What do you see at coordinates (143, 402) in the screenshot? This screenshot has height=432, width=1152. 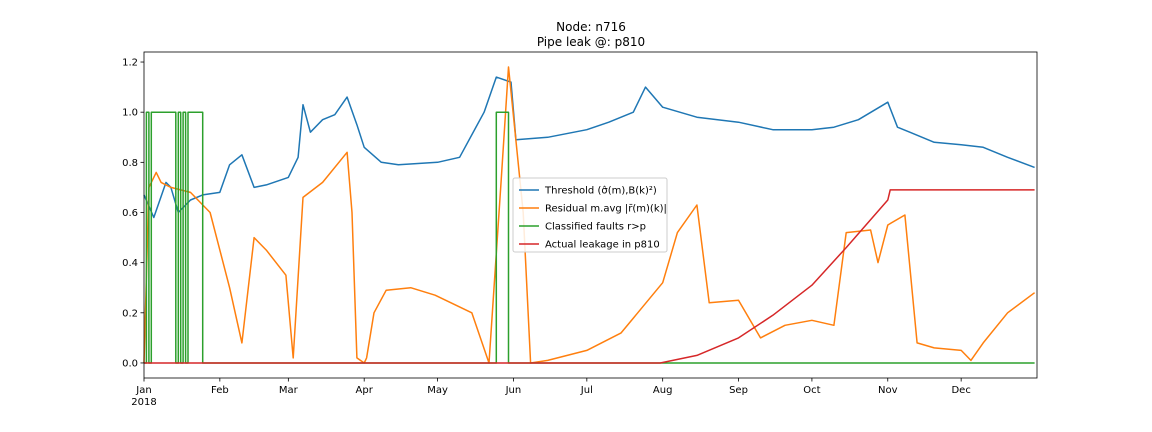 I see `x-year-label: 2018` at bounding box center [143, 402].